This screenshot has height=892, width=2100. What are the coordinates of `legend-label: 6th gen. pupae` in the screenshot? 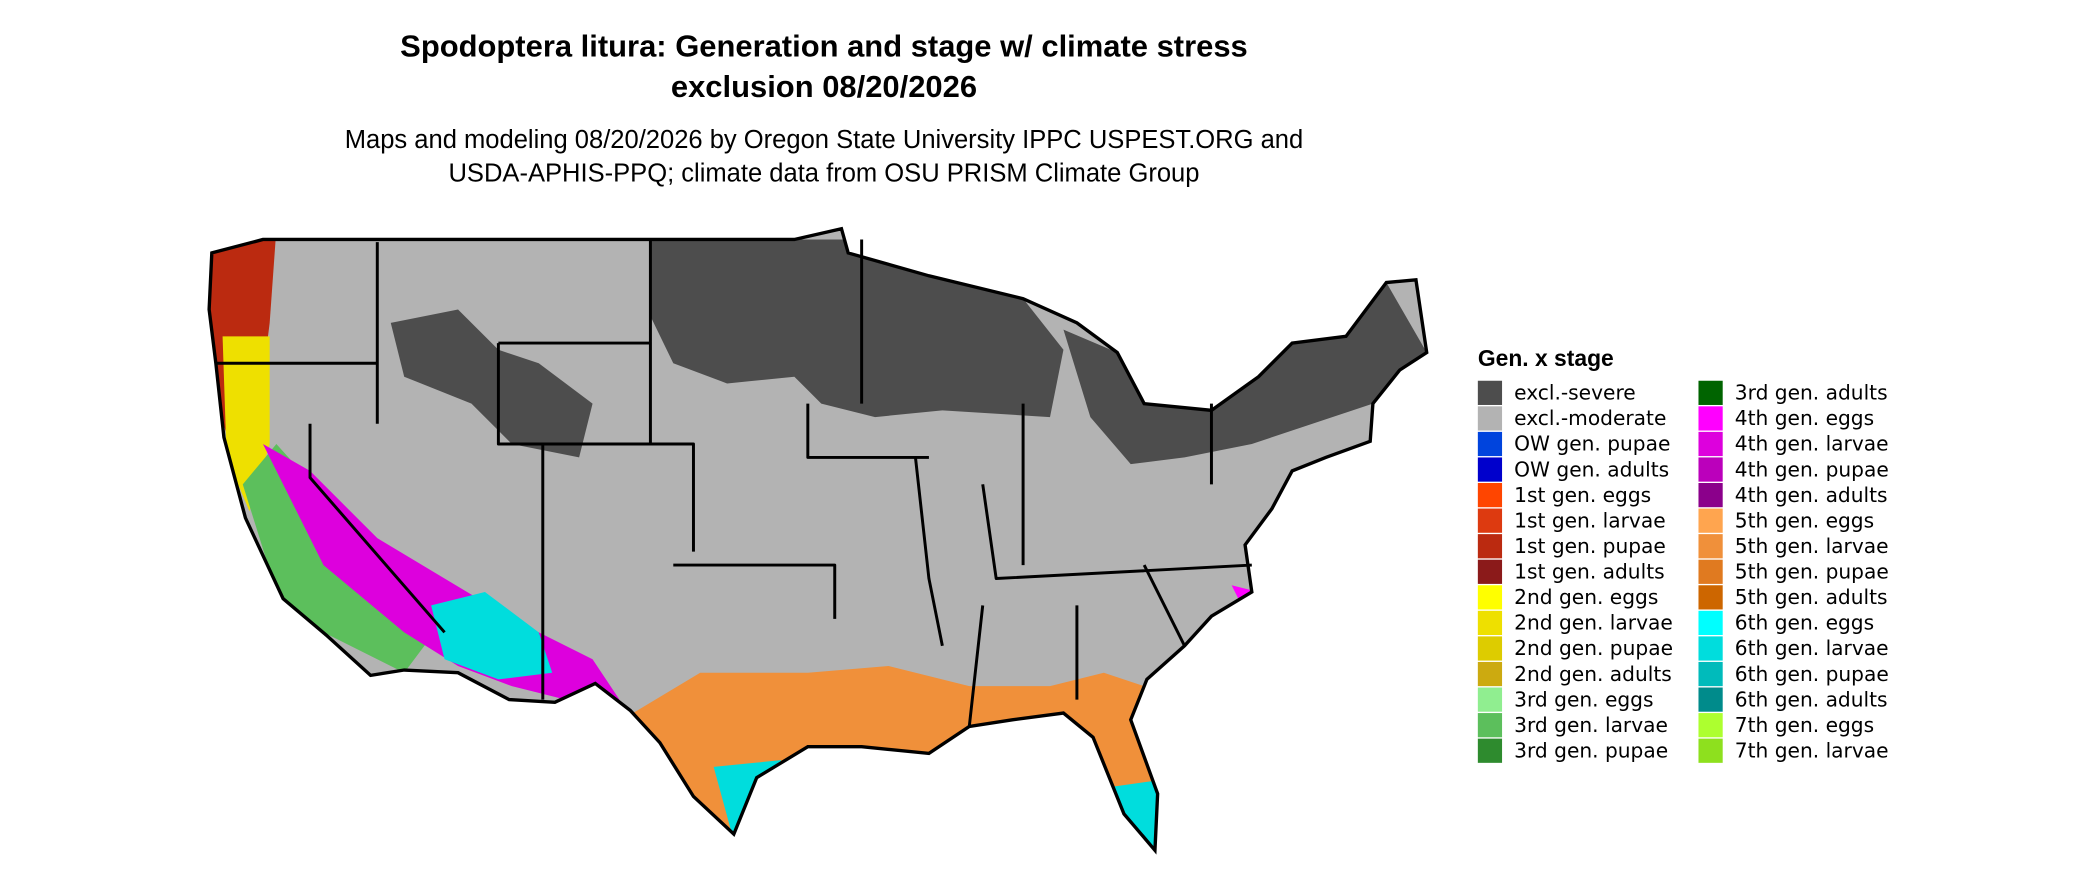 It's located at (1812, 674).